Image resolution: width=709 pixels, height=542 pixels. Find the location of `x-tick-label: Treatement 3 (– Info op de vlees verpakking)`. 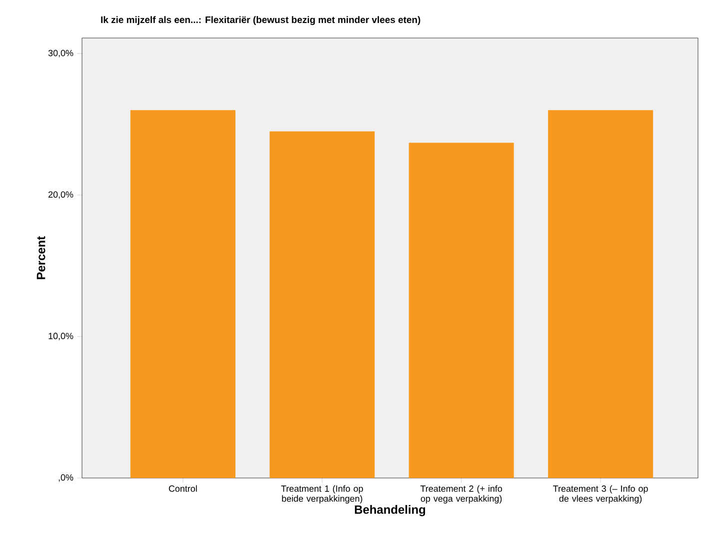

x-tick-label: Treatement 3 (– Info op de vlees verpakking) is located at coordinates (600, 494).